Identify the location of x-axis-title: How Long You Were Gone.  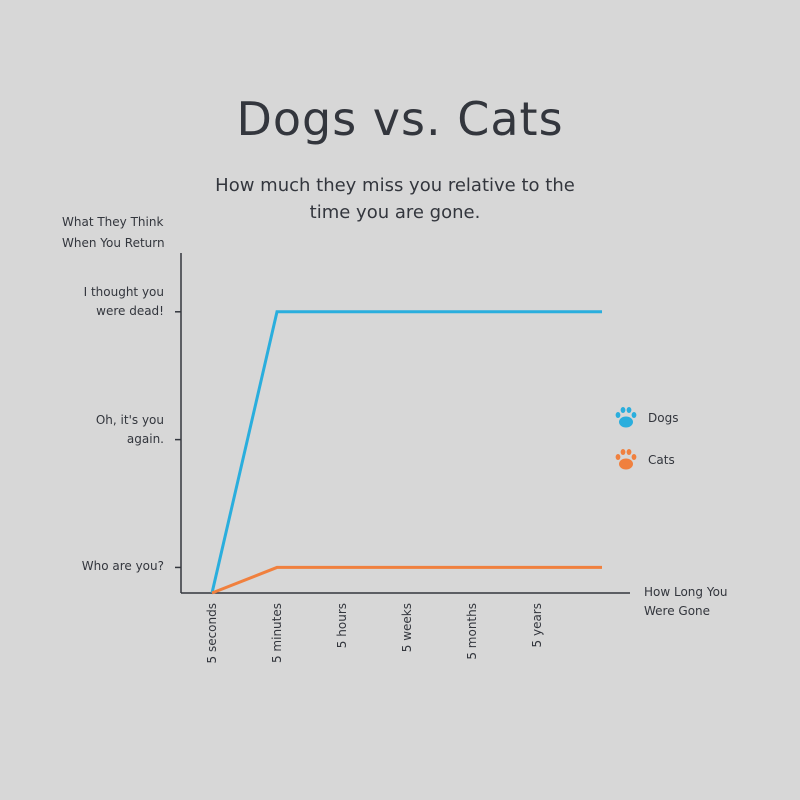
(686, 601).